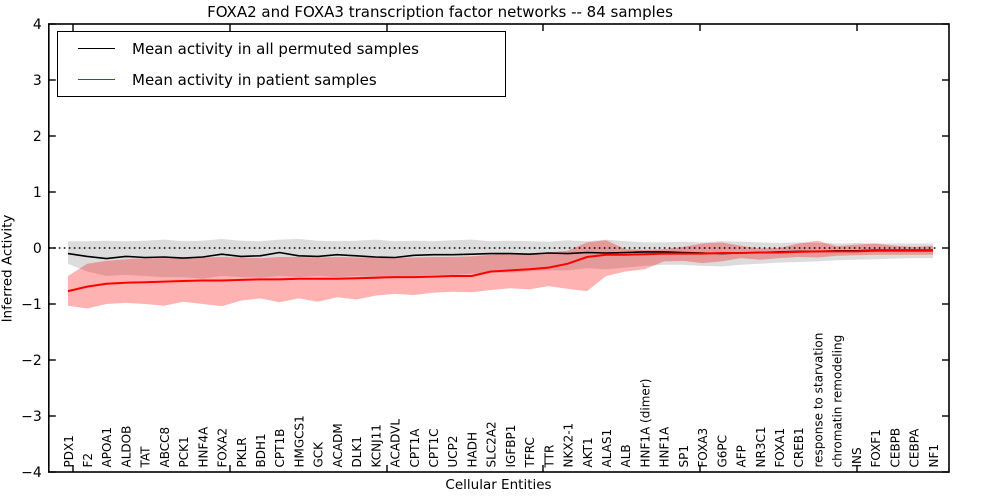  What do you see at coordinates (799, 447) in the screenshot?
I see `category-label: CREB1` at bounding box center [799, 447].